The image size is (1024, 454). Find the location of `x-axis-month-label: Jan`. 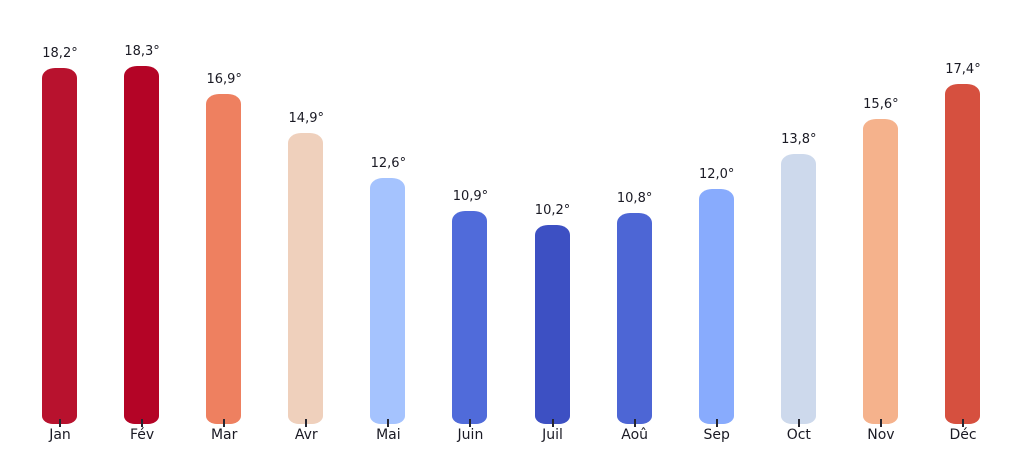

x-axis-month-label: Jan is located at coordinates (60, 435).